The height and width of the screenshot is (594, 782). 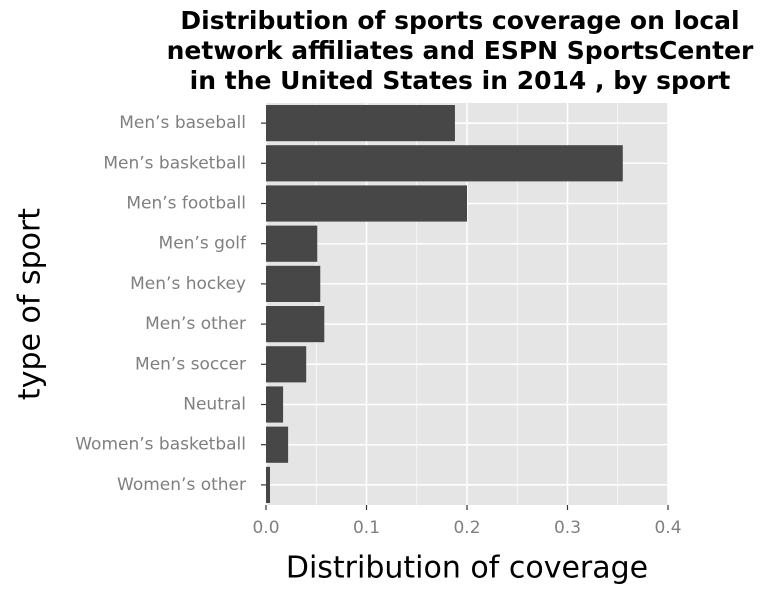 What do you see at coordinates (174, 163) in the screenshot?
I see `y-tick-label: Men’s basketball` at bounding box center [174, 163].